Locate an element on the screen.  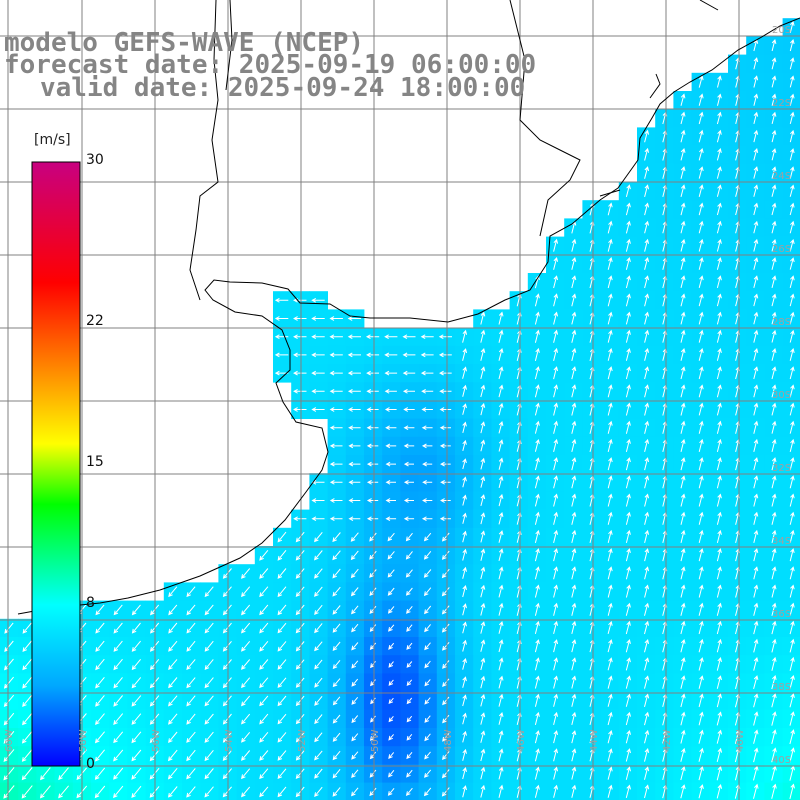
latitude-label: 32S is located at coordinates (781, 468).